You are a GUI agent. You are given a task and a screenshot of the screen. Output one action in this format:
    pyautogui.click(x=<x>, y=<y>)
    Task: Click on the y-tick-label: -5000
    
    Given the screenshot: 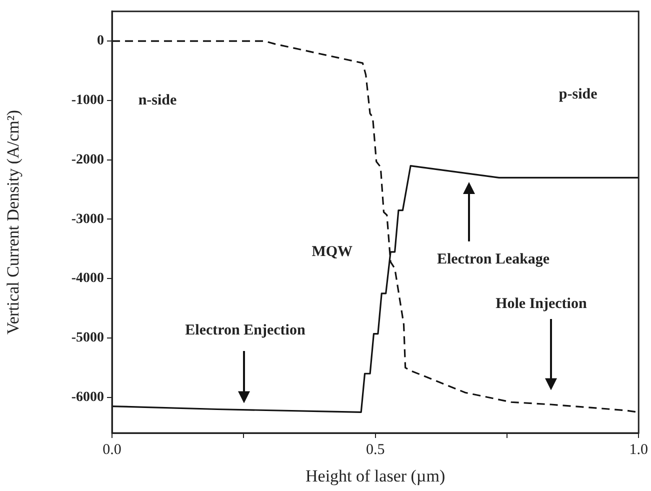 What is the action you would take?
    pyautogui.click(x=87, y=338)
    